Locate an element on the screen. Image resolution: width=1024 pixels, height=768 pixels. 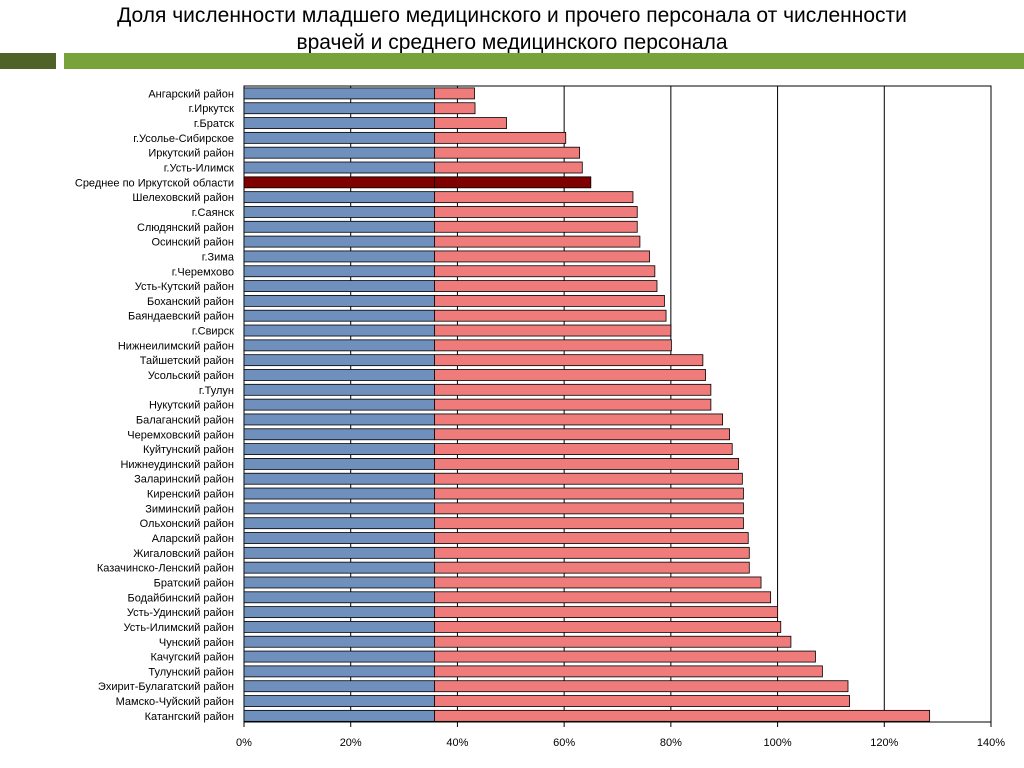
category-label: Балаганский район is located at coordinates (185, 420).